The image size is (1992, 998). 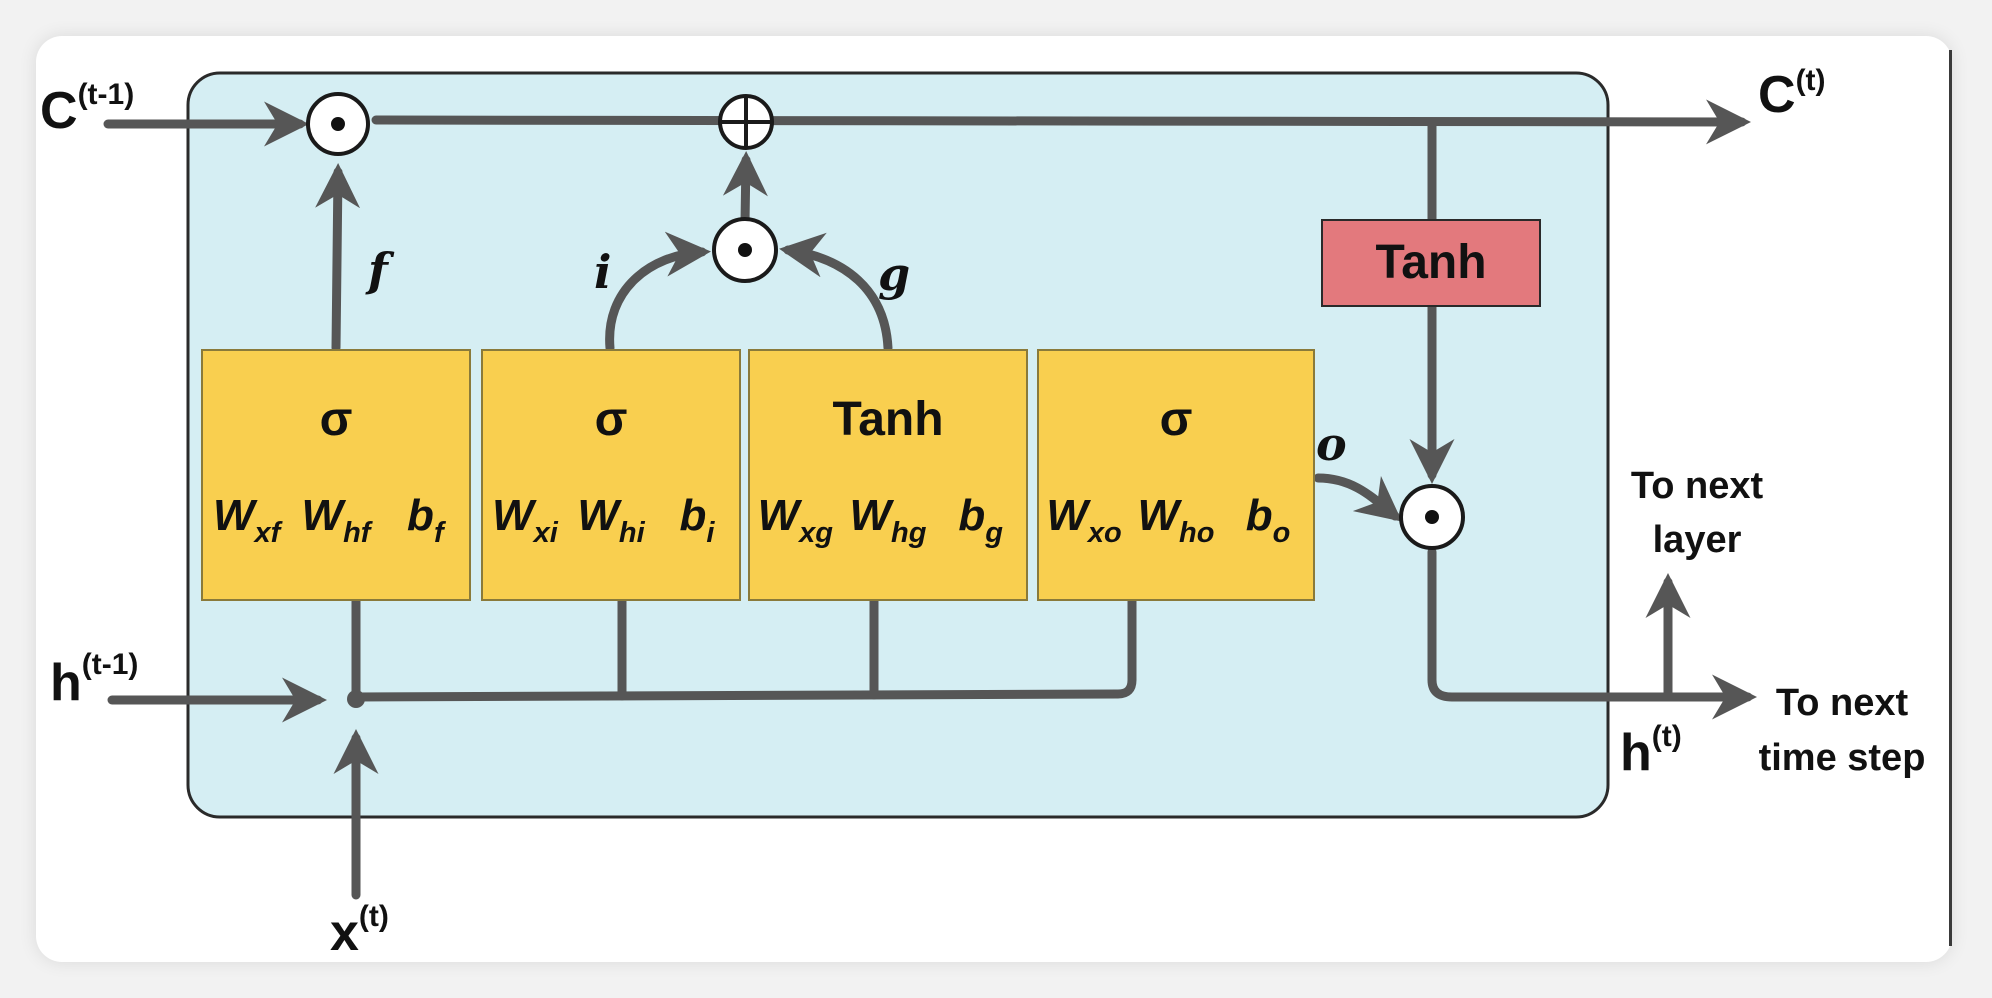 I want to click on c-prev-label: C(t-1), so click(x=87, y=109).